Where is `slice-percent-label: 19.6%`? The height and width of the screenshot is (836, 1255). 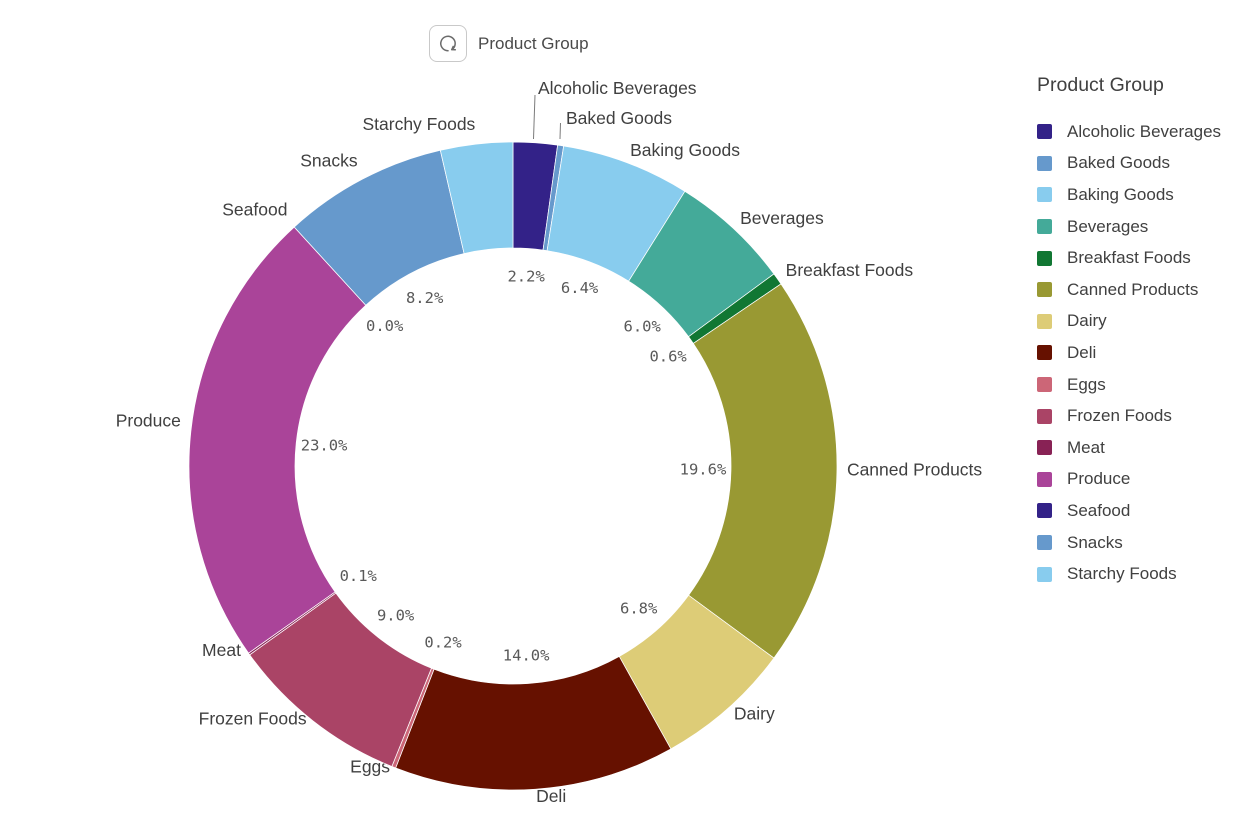
slice-percent-label: 19.6% is located at coordinates (703, 470).